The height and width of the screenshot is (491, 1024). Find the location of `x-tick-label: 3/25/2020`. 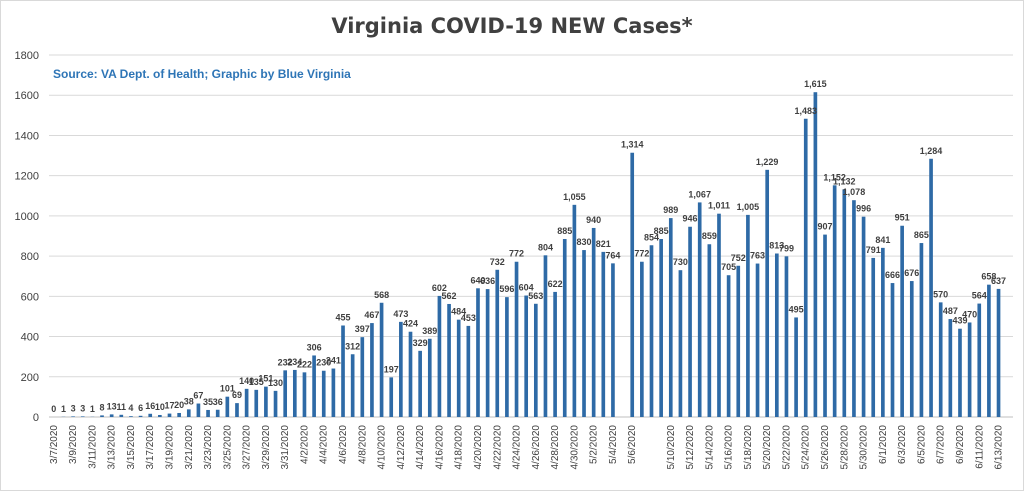

x-tick-label: 3/25/2020 is located at coordinates (227, 447).